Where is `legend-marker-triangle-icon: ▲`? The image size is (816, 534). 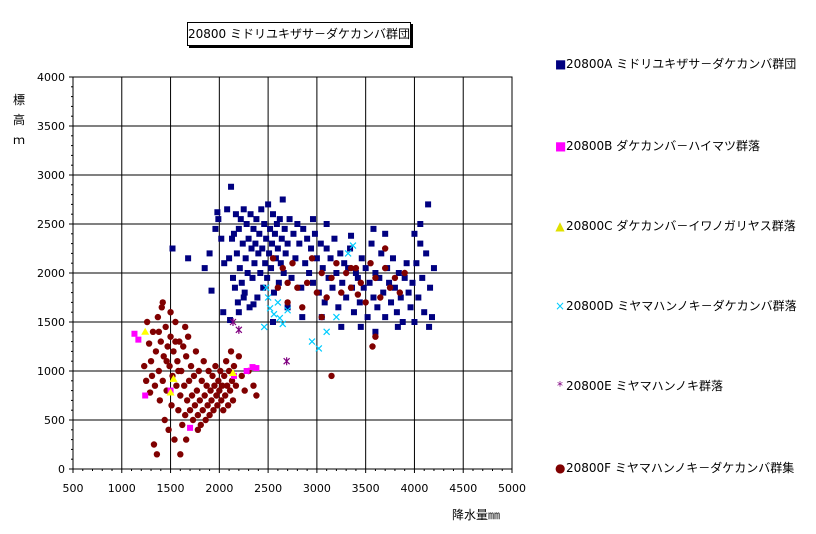
legend-marker-triangle-icon: ▲ is located at coordinates (560, 226).